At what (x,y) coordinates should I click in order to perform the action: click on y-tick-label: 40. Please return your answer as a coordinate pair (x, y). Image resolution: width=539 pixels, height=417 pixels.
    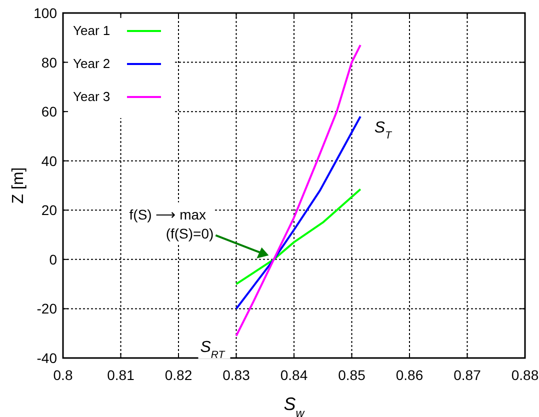
    Looking at the image, I should click on (49, 160).